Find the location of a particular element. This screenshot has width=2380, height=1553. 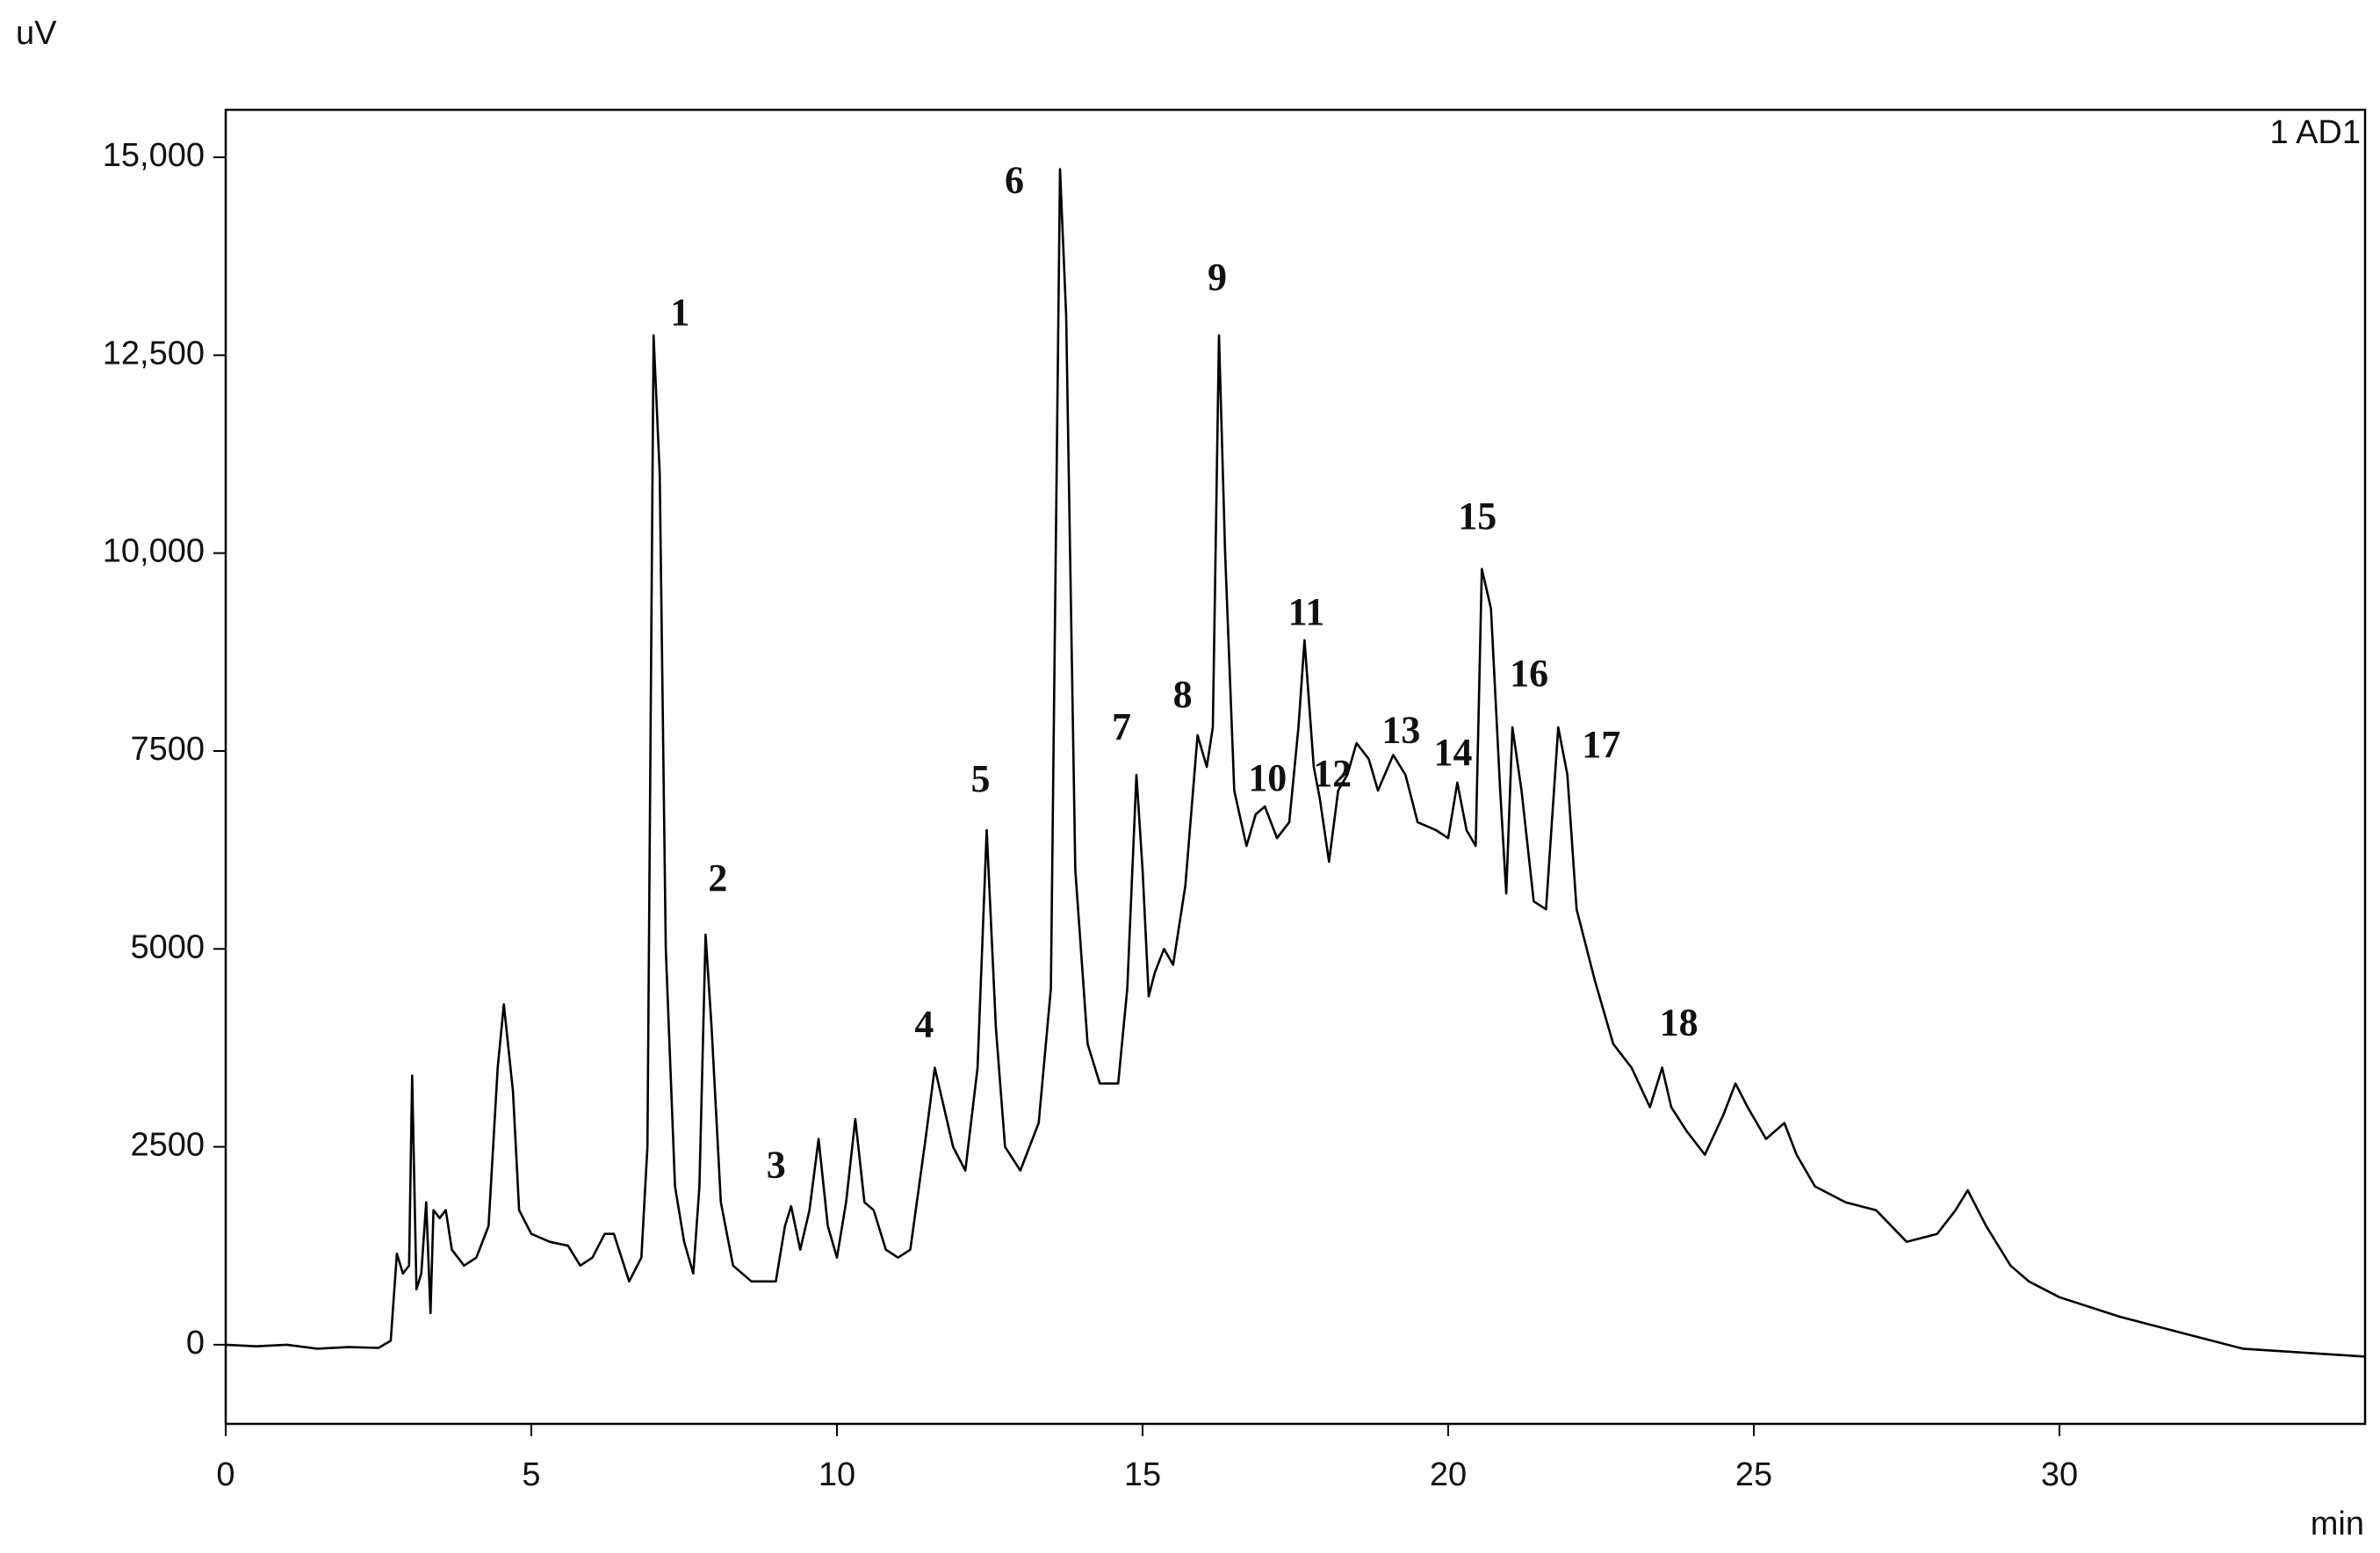

peak-label: 1 is located at coordinates (679, 312).